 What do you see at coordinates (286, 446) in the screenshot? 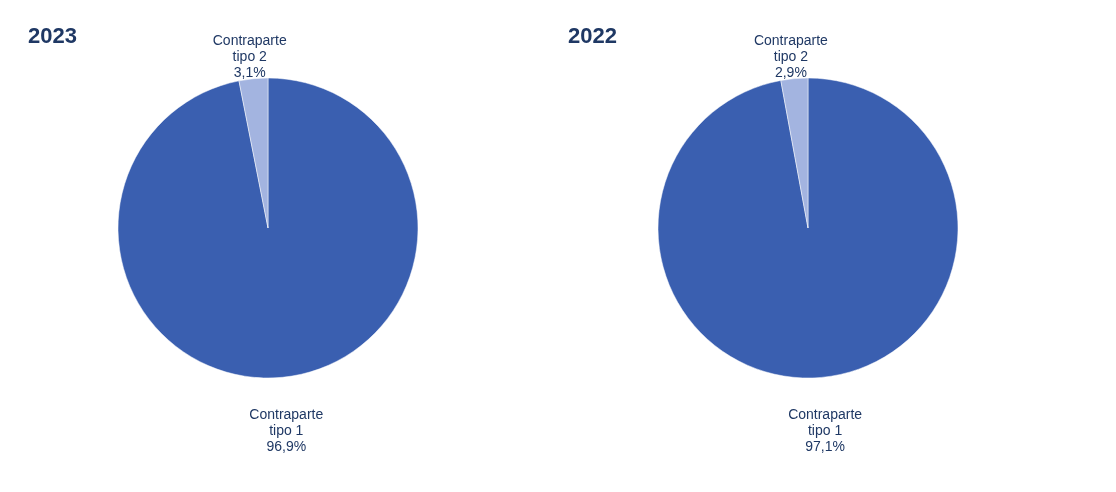
I see `data-label: 96,9%` at bounding box center [286, 446].